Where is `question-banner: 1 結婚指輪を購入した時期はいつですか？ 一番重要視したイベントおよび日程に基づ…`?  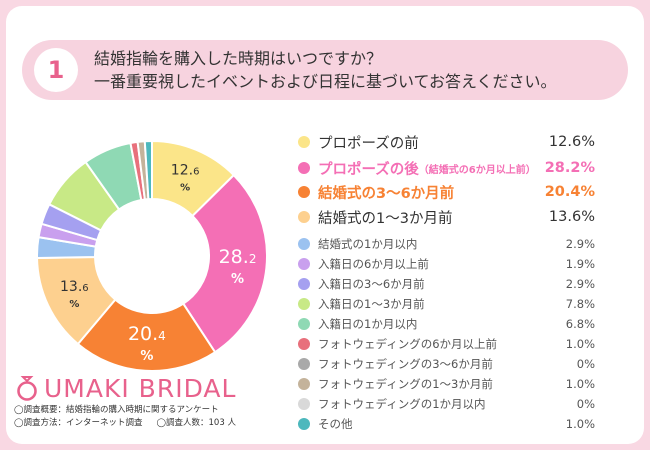 question-banner: 1 結婚指輪を購入した時期はいつですか？ 一番重要視したイベントおよび日程に基づ… is located at coordinates (325, 70).